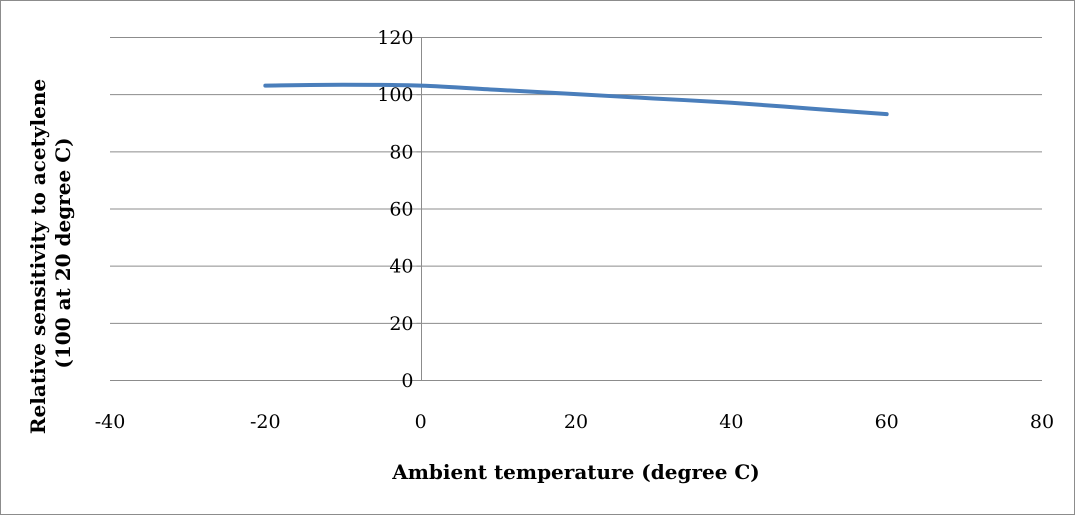 This screenshot has height=515, width=1075. What do you see at coordinates (401, 324) in the screenshot?
I see `y-tick-label-20: 20` at bounding box center [401, 324].